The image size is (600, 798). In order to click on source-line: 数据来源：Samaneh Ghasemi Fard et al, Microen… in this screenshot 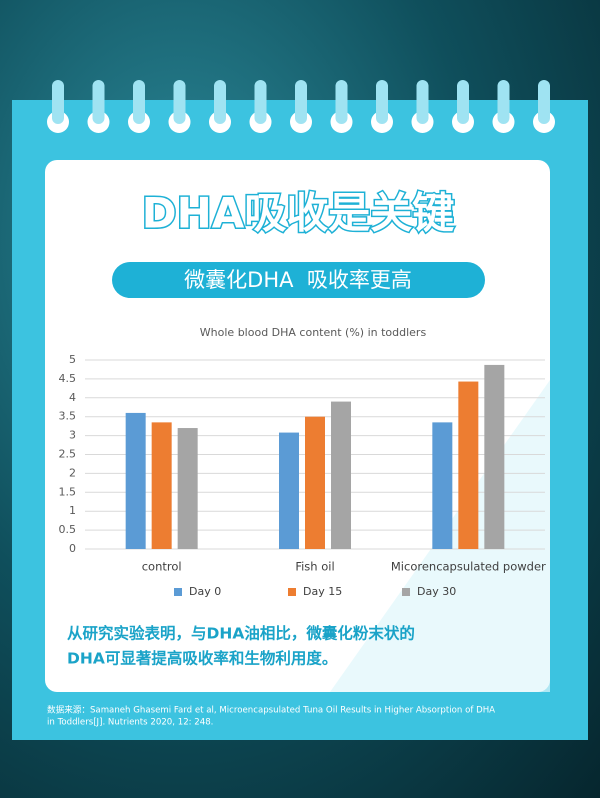, I will do `click(271, 710)`.